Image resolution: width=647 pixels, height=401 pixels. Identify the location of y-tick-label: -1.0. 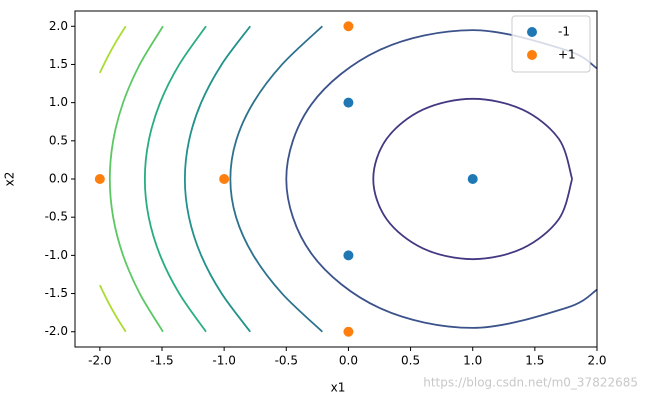
(56, 255).